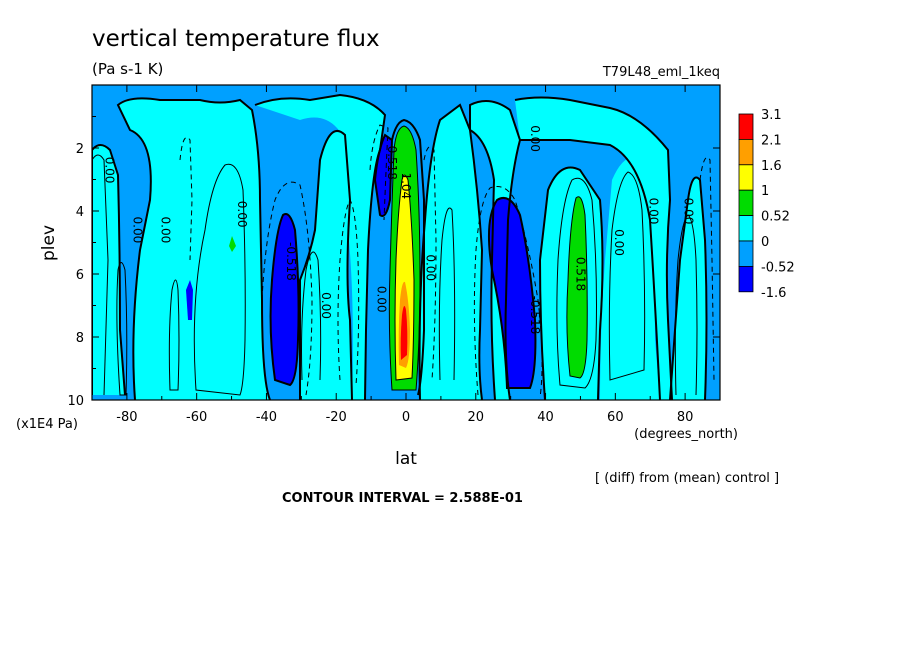 The height and width of the screenshot is (654, 904). What do you see at coordinates (49, 243) in the screenshot?
I see `y-axis-label: plev` at bounding box center [49, 243].